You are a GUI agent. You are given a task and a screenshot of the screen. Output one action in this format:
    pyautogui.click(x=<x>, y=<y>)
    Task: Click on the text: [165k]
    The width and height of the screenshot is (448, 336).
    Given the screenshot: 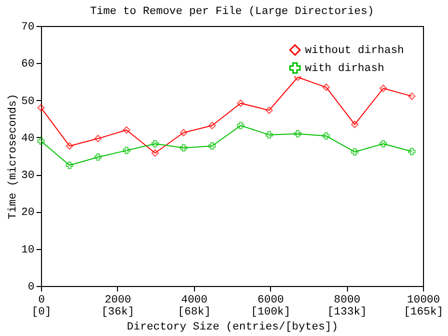 What is the action you would take?
    pyautogui.click(x=424, y=312)
    